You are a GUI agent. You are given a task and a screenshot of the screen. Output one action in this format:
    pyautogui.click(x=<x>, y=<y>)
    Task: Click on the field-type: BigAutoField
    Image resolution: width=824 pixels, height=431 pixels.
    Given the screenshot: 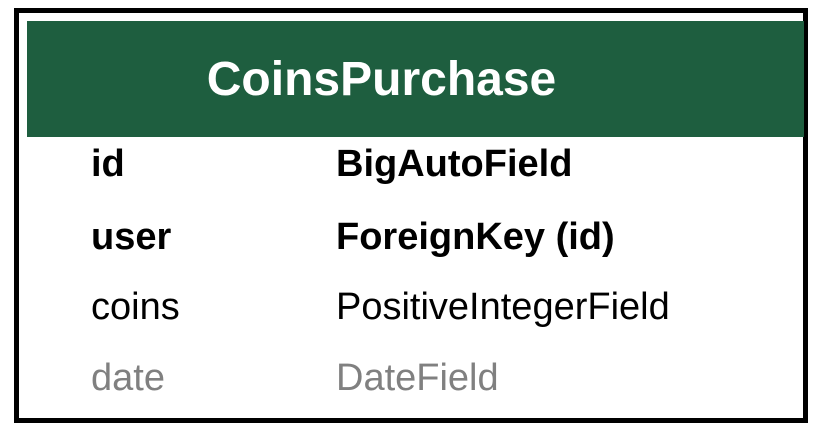 What is the action you would take?
    pyautogui.click(x=454, y=164)
    